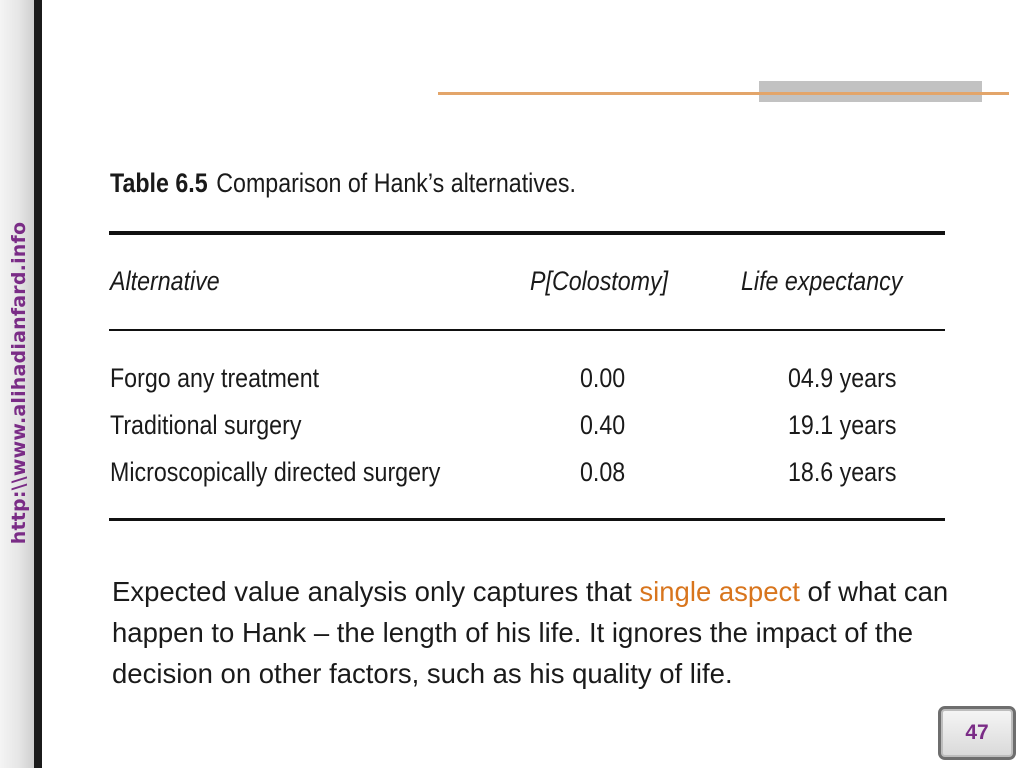 This screenshot has width=1024, height=768. What do you see at coordinates (822, 281) in the screenshot?
I see `column-header-life-expectancy: Life expectancy` at bounding box center [822, 281].